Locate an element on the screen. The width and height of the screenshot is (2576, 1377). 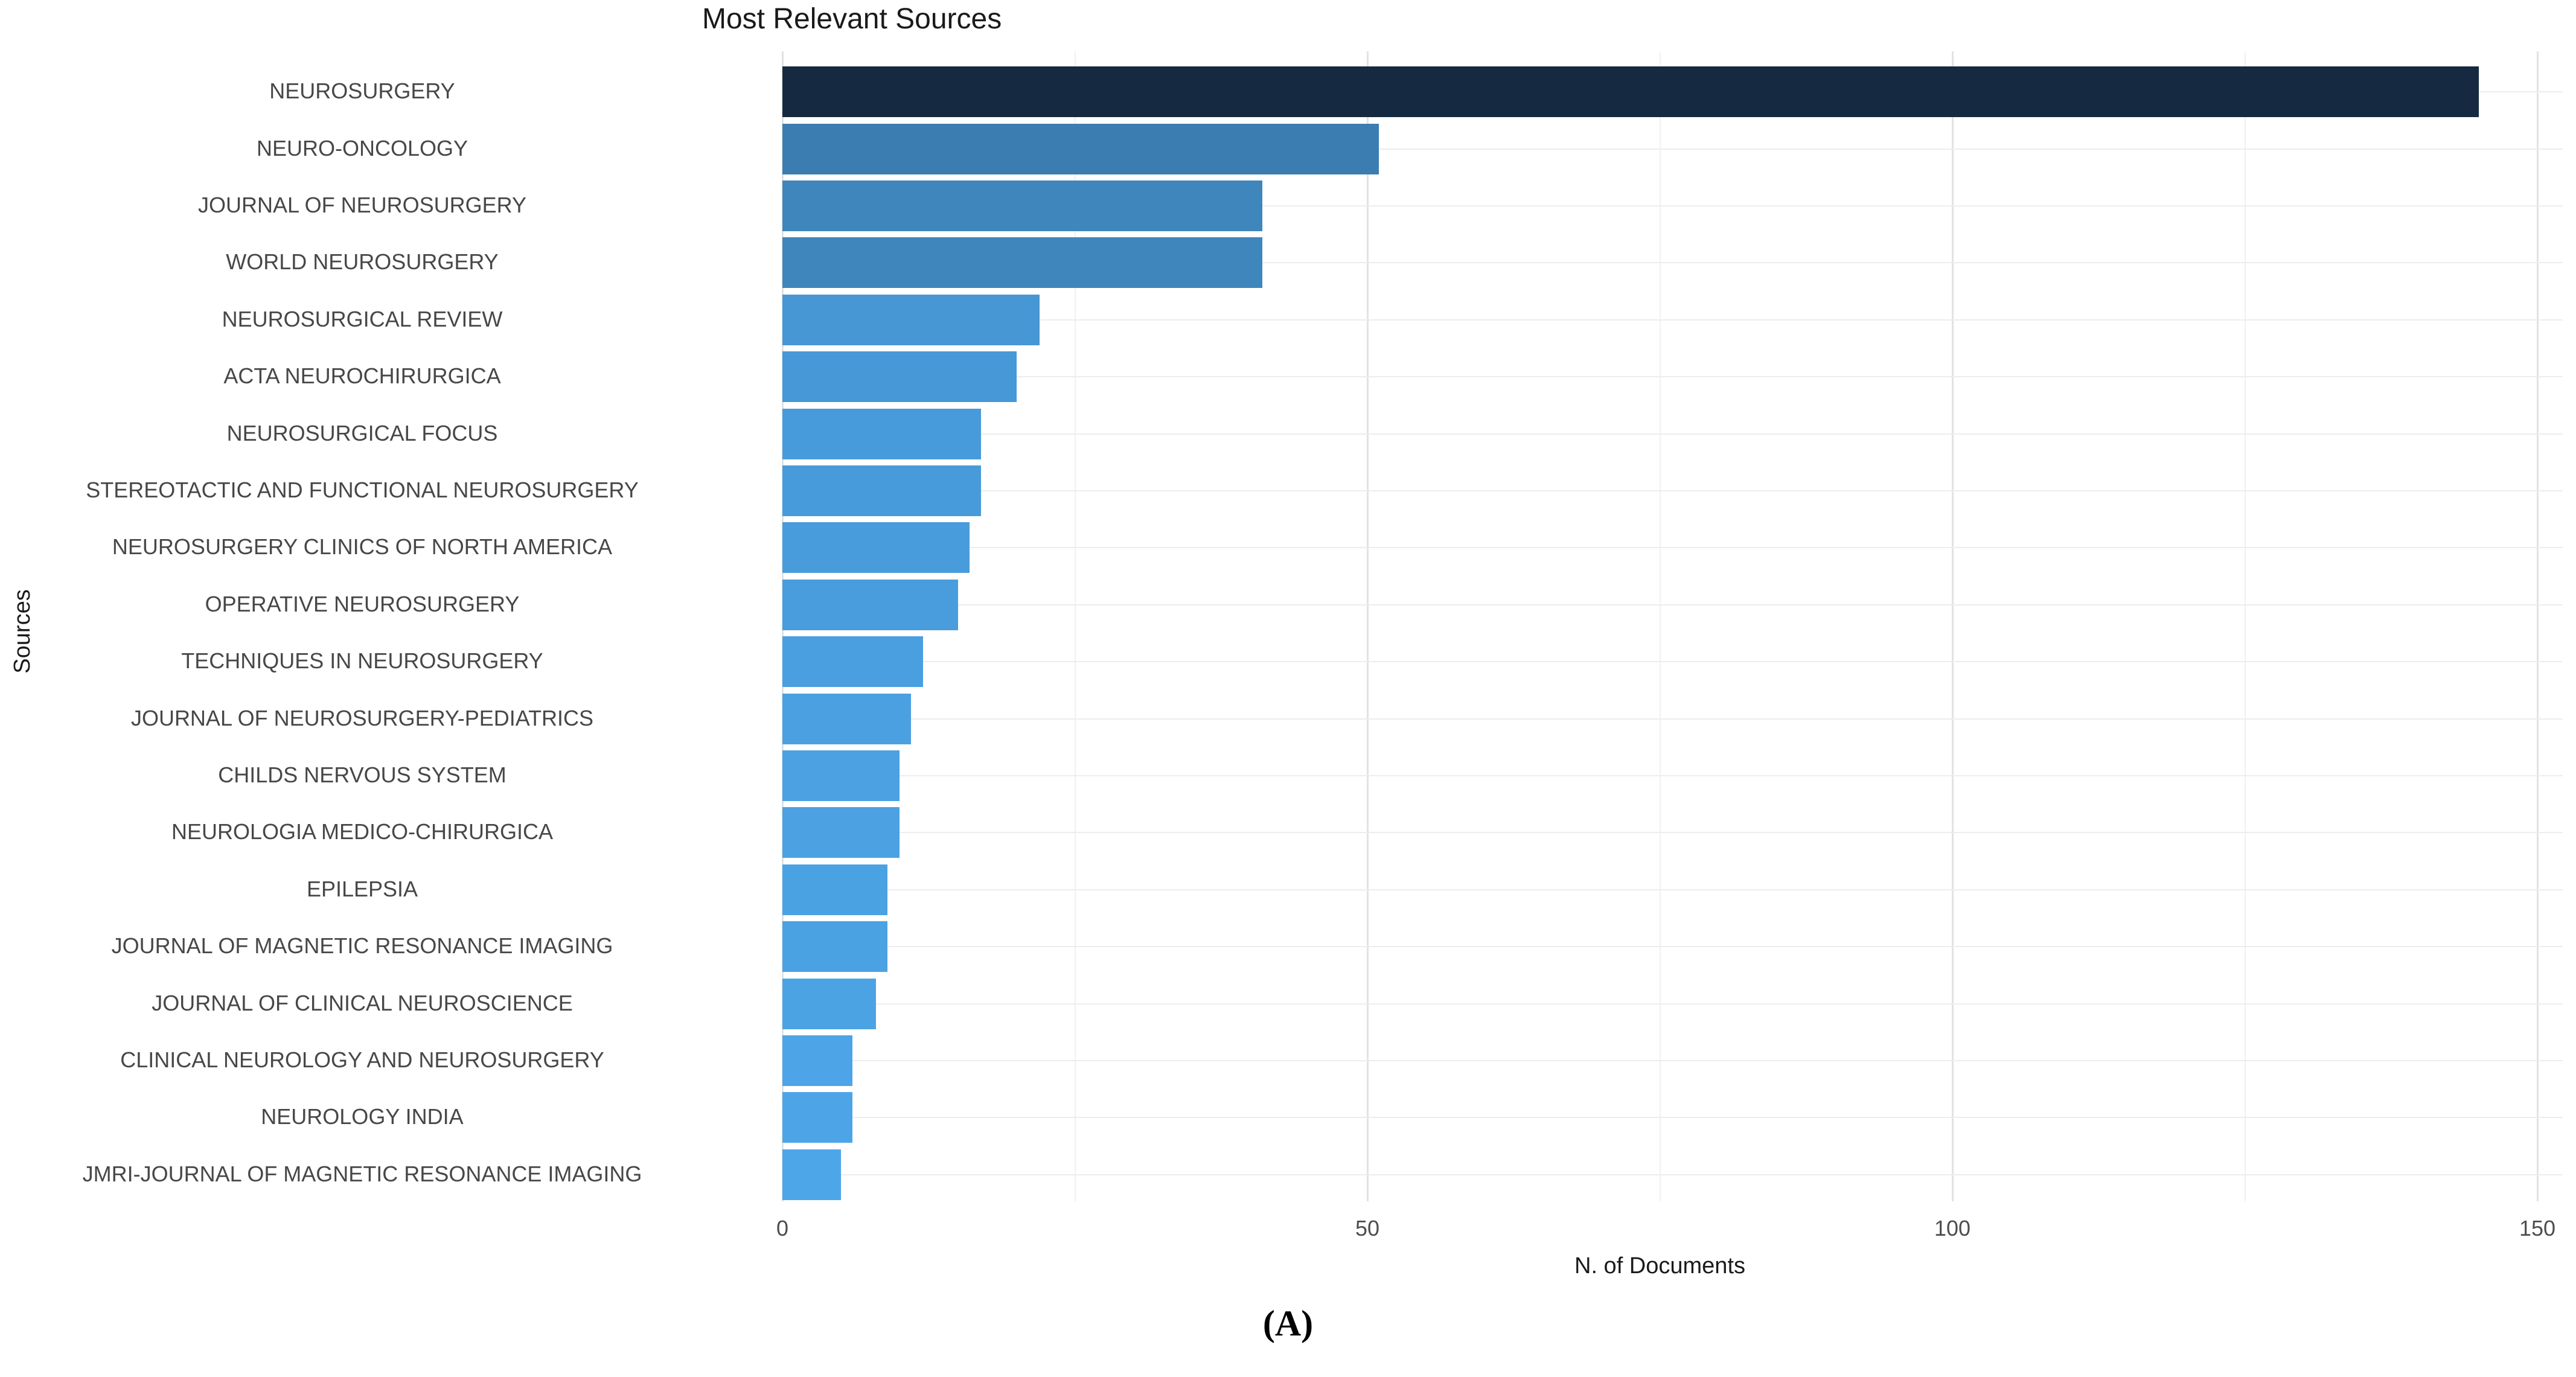
category-label: CHILDS NERVOUS SYSTEM is located at coordinates (362, 774).